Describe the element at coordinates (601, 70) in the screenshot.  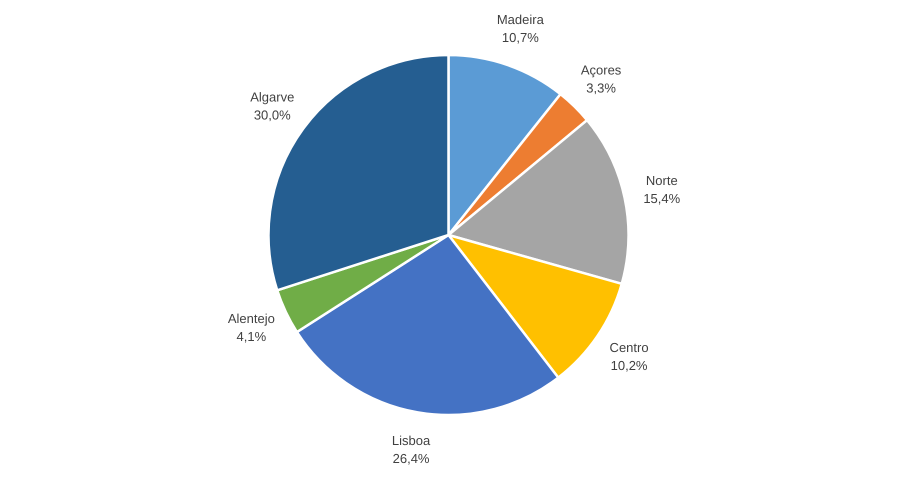
I see `slice-label: Açores` at that location.